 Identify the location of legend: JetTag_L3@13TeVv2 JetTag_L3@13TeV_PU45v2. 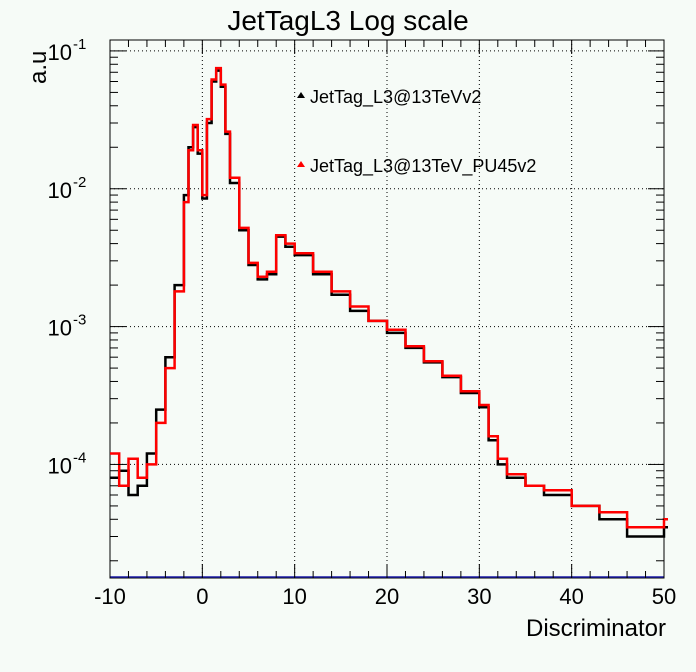
(416, 132).